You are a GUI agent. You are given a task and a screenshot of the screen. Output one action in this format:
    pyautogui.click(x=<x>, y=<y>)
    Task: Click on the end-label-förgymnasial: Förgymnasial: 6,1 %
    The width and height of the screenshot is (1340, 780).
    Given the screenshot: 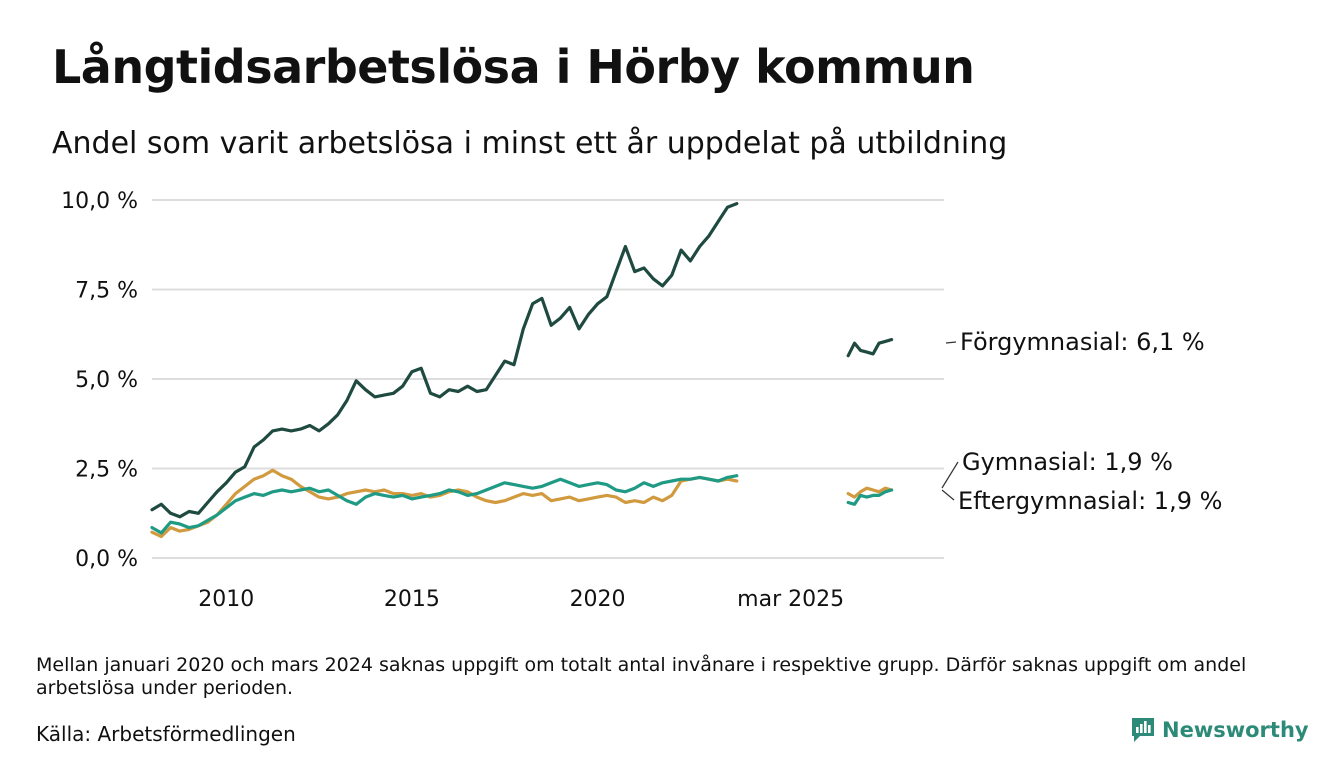 What is the action you would take?
    pyautogui.click(x=1082, y=342)
    